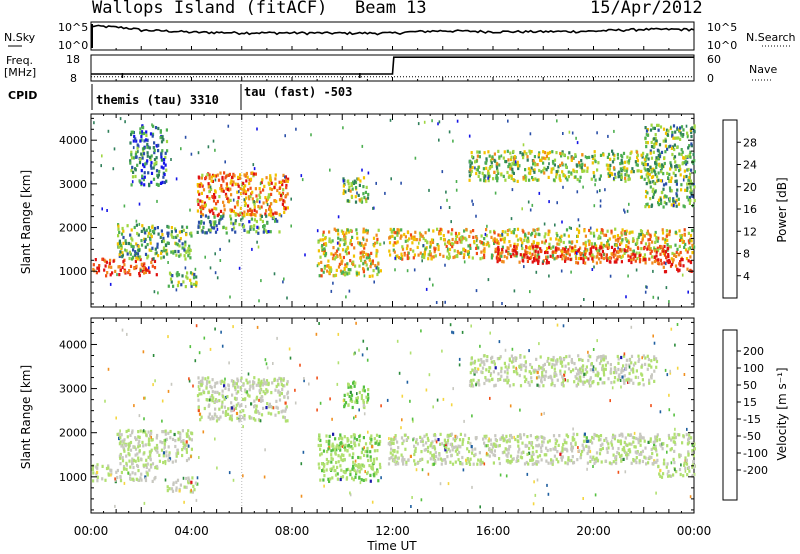 The width and height of the screenshot is (800, 554). What do you see at coordinates (722, 27) in the screenshot?
I see `noise-tick-right-top: 10^5` at bounding box center [722, 27].